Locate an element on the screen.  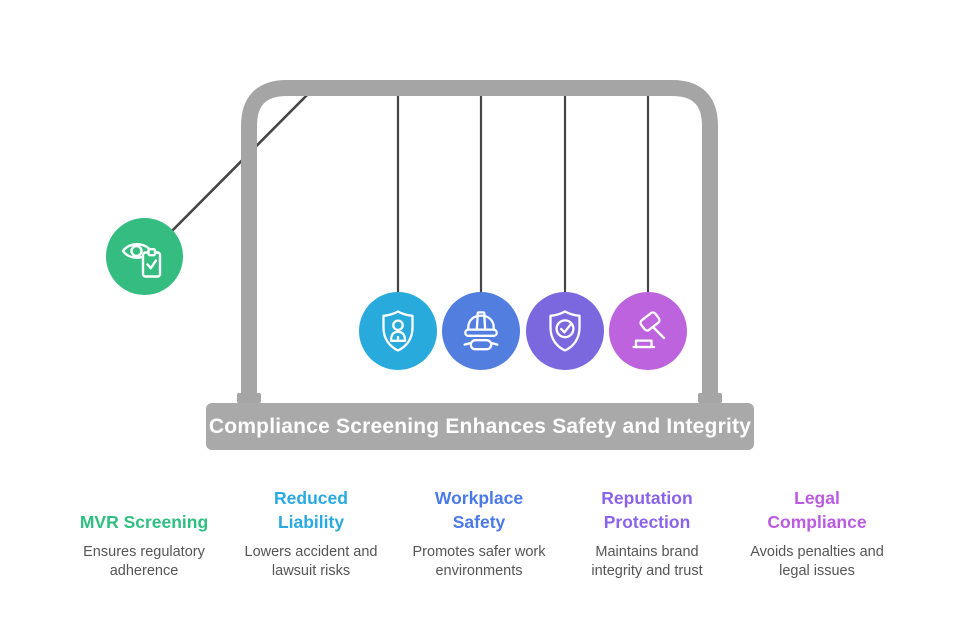
benefit-description: Maintains brand integrity and trust is located at coordinates (647, 561).